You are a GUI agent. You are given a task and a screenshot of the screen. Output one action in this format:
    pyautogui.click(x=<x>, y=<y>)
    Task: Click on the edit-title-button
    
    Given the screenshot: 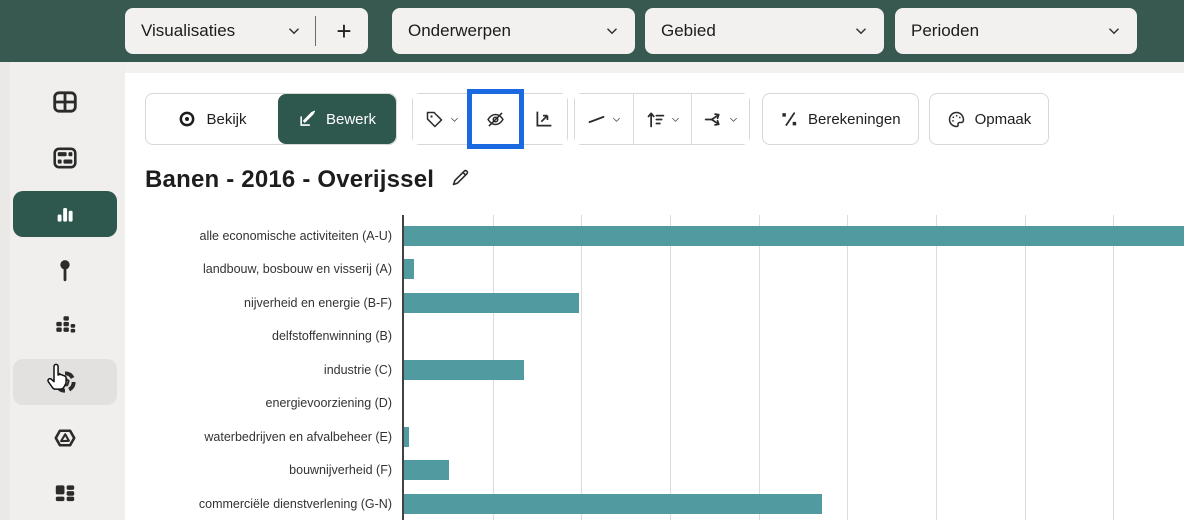 What is the action you would take?
    pyautogui.click(x=460, y=180)
    